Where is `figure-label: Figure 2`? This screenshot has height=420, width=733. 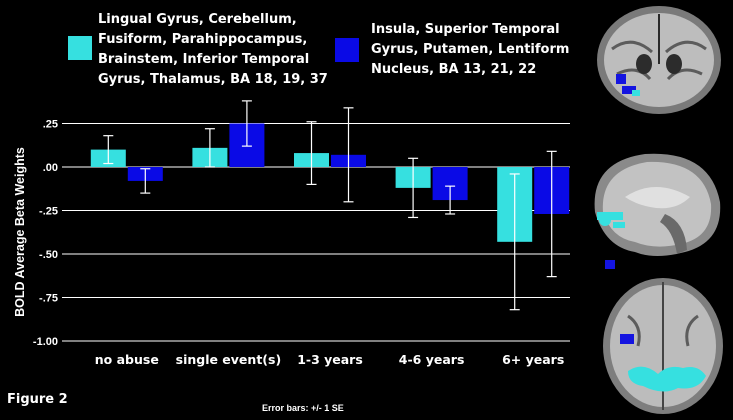
figure-label: Figure 2 is located at coordinates (37, 399).